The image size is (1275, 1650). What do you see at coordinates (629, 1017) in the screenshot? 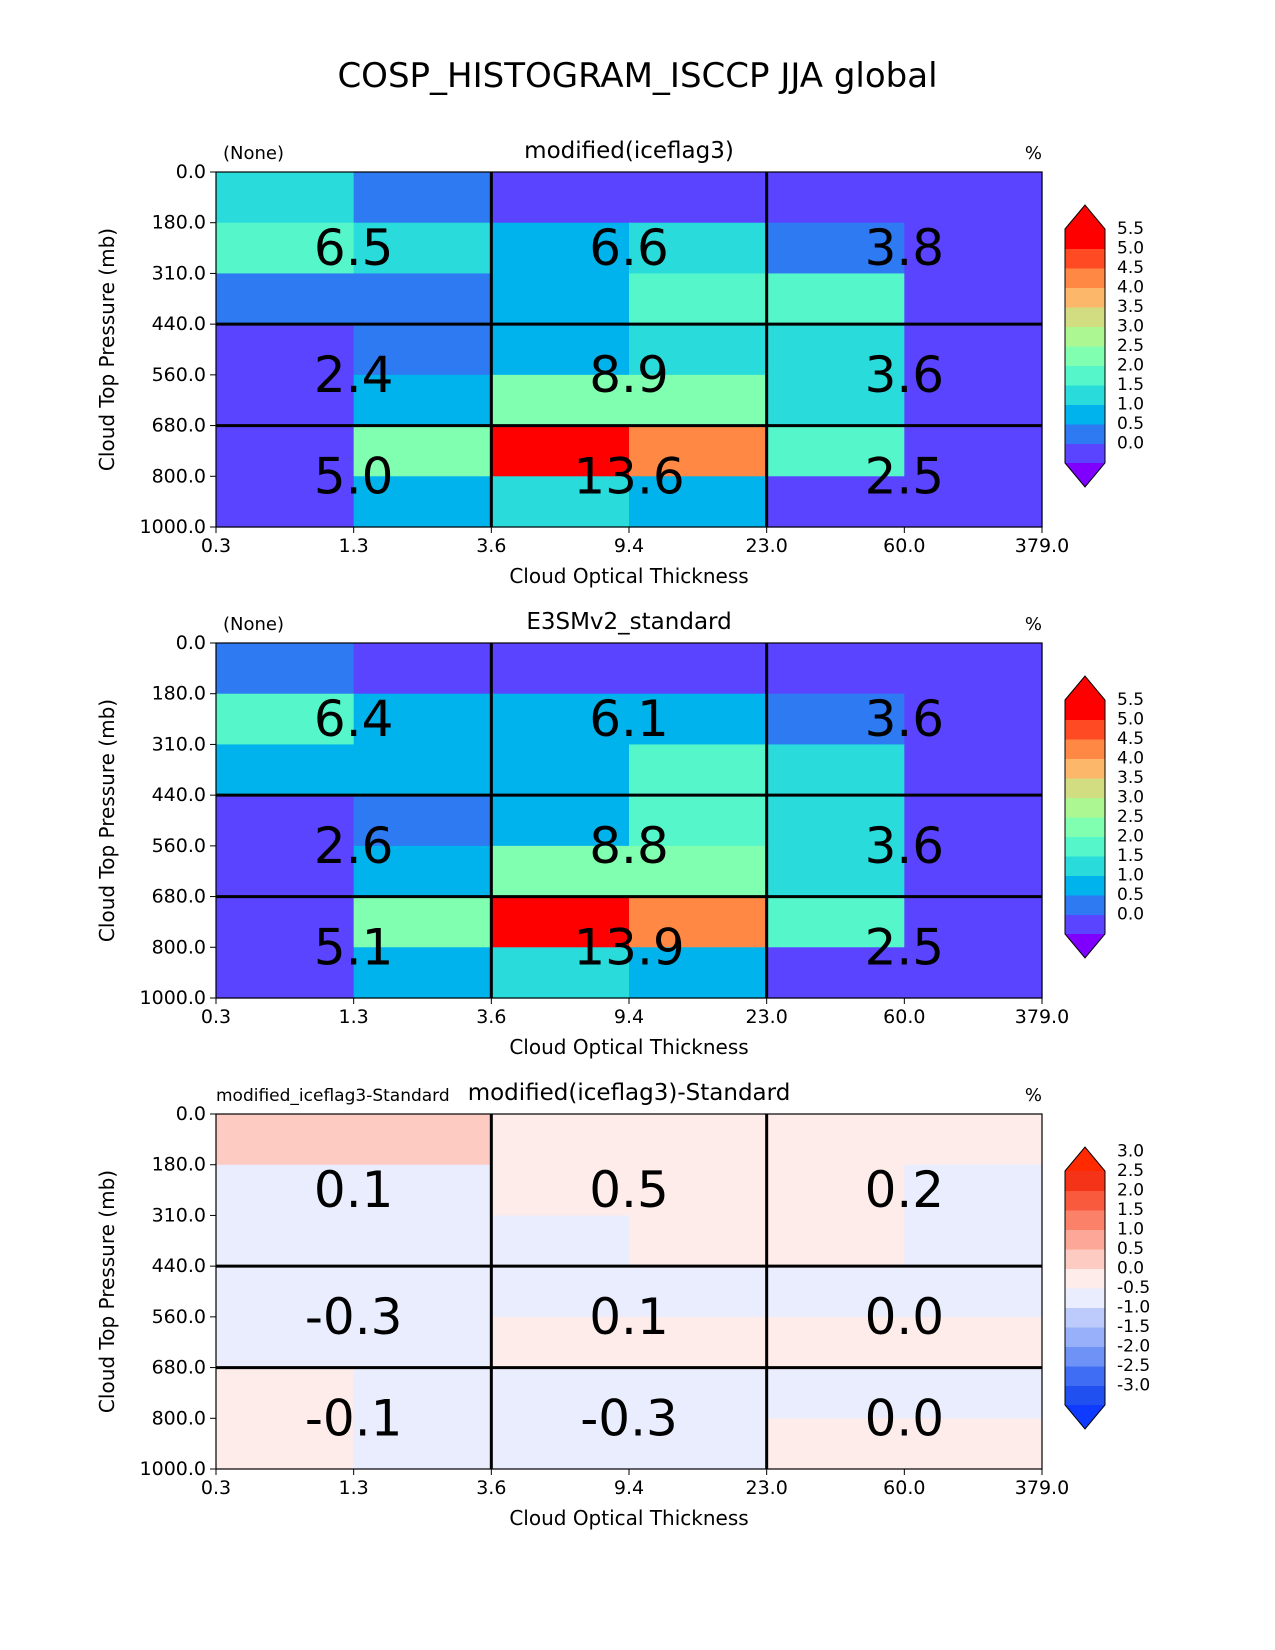
I see `x-tick-label: 9.4` at bounding box center [629, 1017].